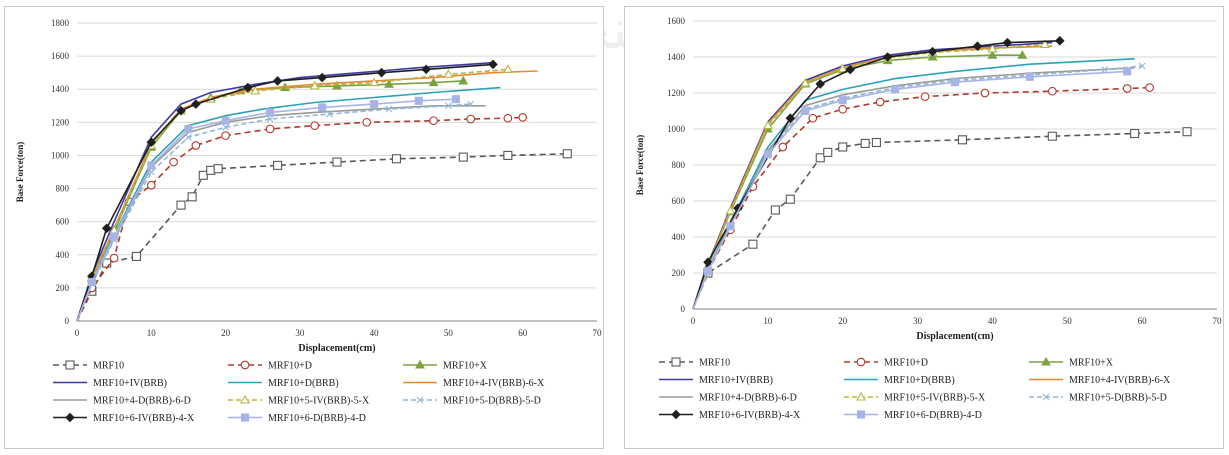 This screenshot has width=1229, height=455. I want to click on legend-label: MRF10, so click(714, 363).